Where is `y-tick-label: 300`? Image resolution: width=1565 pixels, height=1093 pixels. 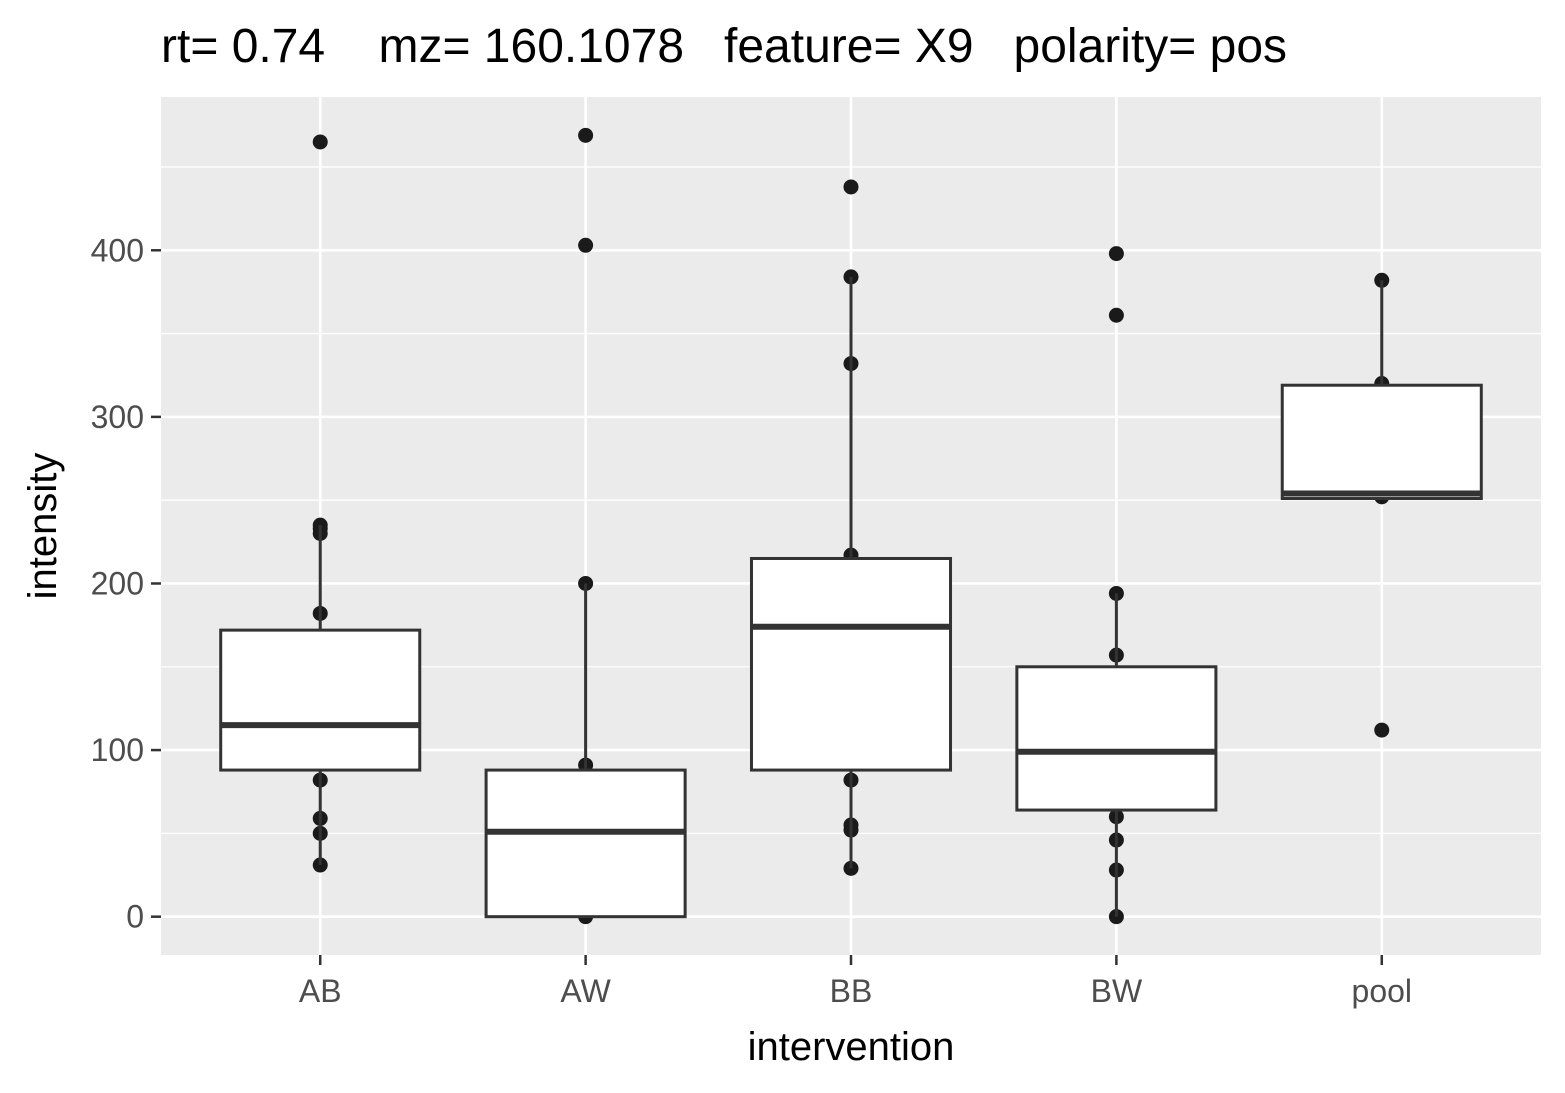 y-tick-label: 300 is located at coordinates (117, 417).